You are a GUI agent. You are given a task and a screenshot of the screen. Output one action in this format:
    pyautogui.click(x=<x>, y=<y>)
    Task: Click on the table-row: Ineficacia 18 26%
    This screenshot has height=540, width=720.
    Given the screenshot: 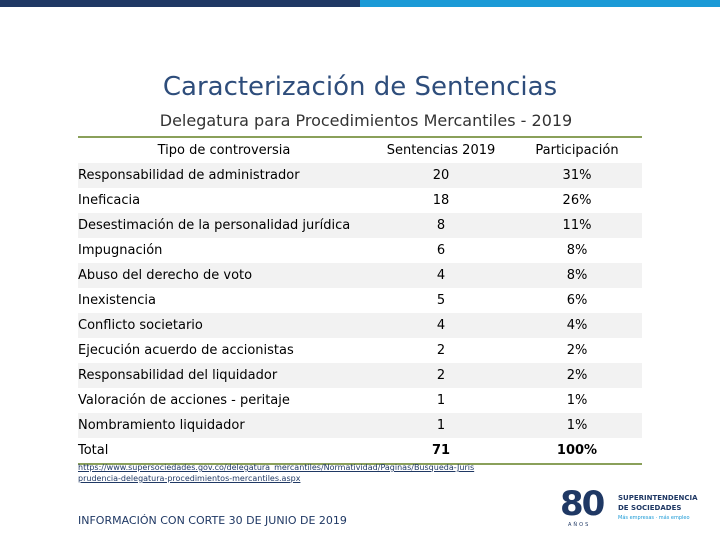 What is the action you would take?
    pyautogui.click(x=360, y=200)
    